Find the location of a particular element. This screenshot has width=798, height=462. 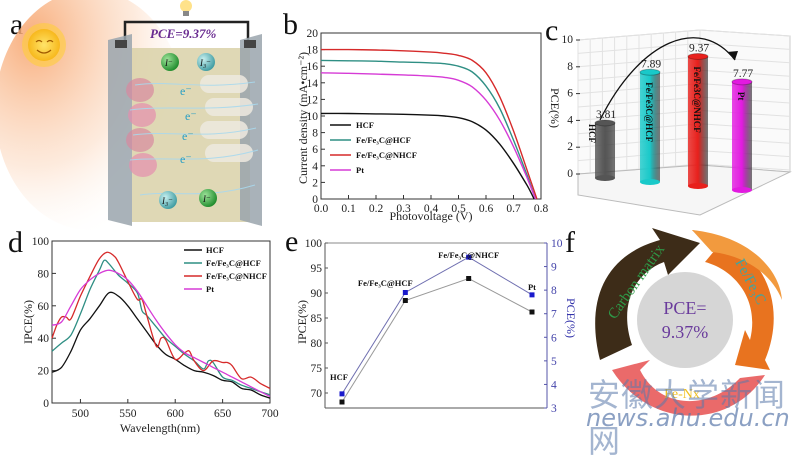

e-ytick-label: 100 is located at coordinates (314, 244).